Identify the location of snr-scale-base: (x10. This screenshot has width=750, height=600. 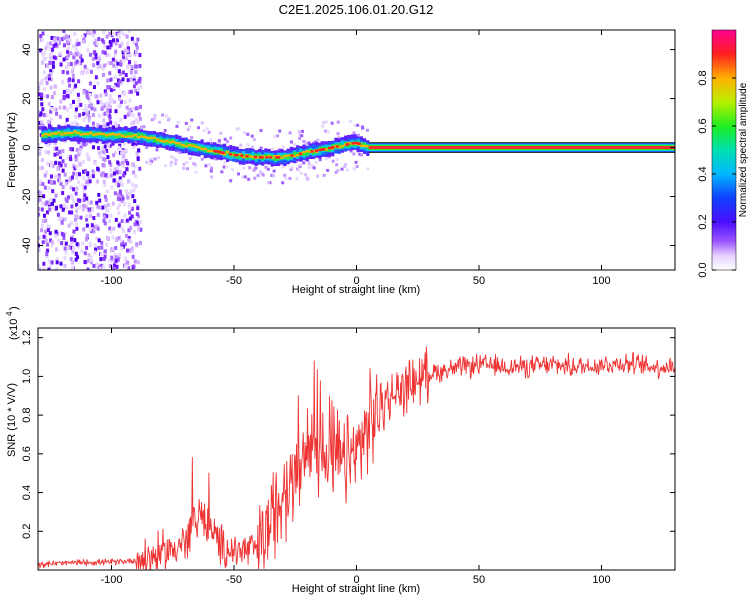
(14, 329).